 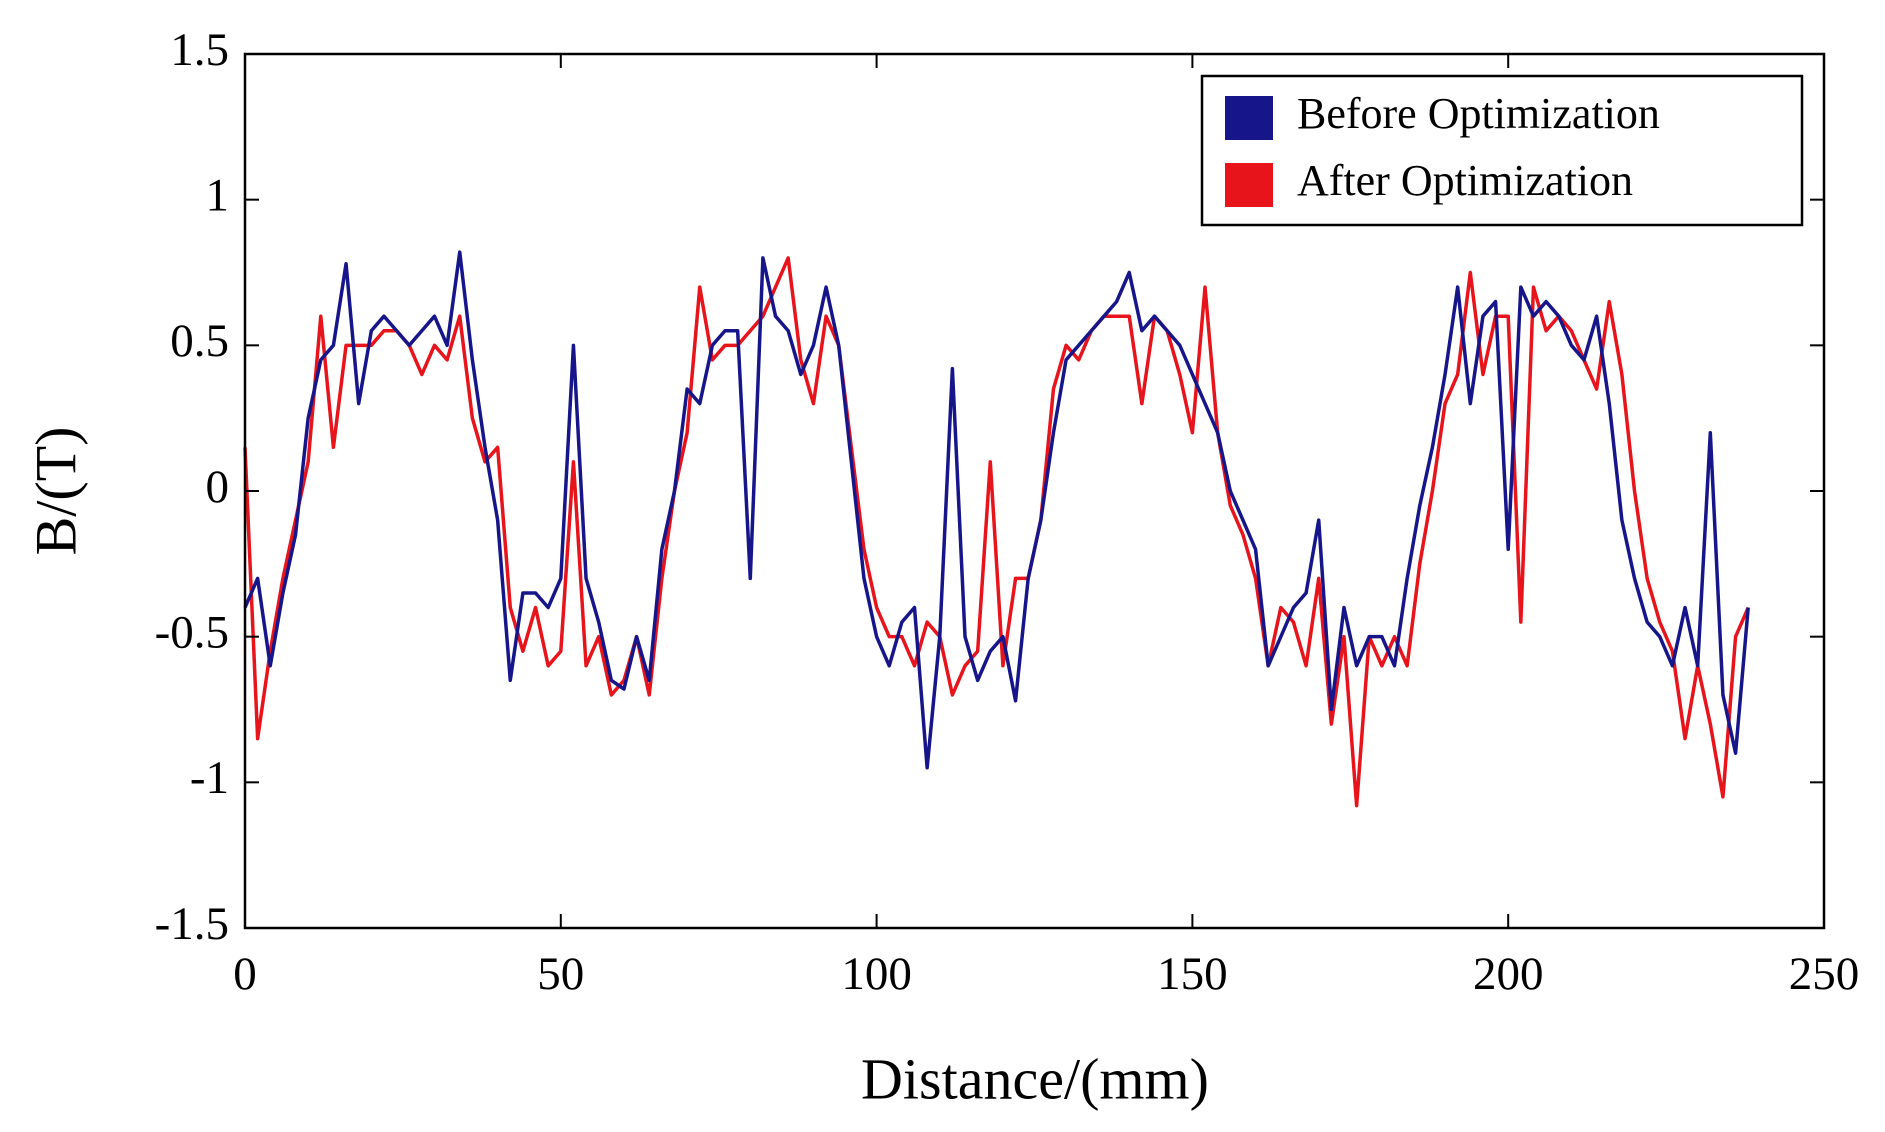 I want to click on legend-label: After Optimization, so click(x=1465, y=180).